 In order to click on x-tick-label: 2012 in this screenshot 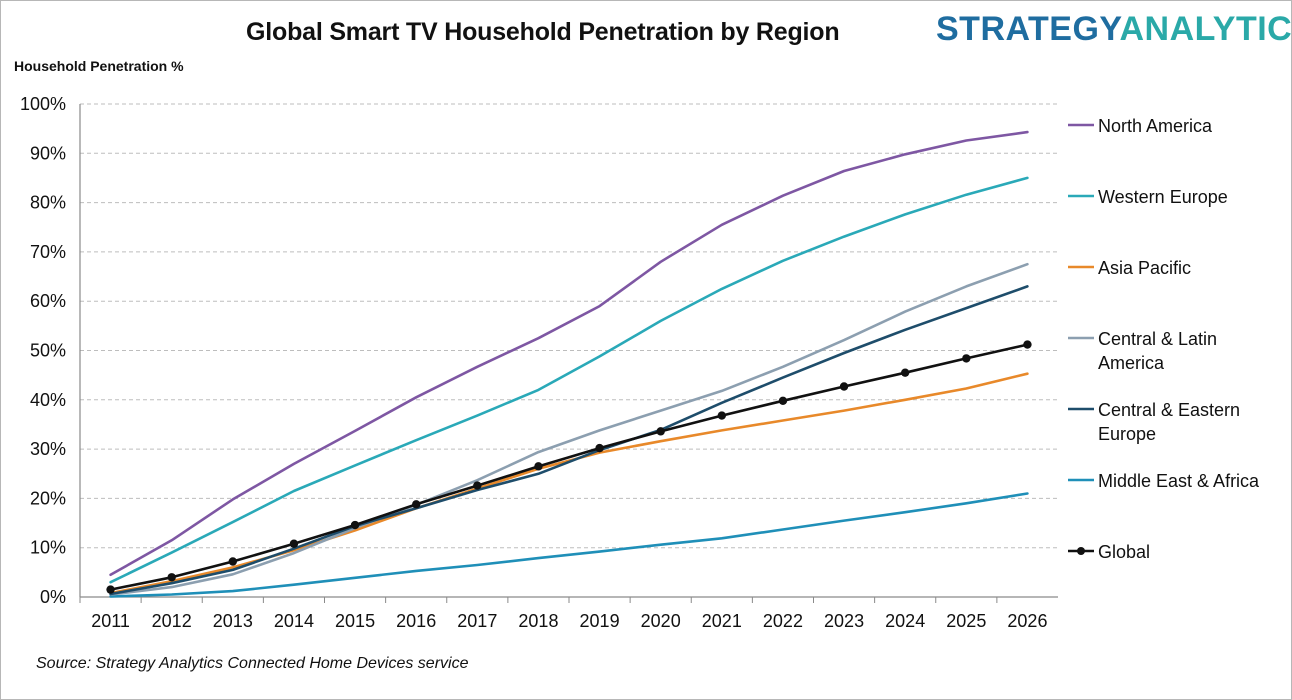, I will do `click(172, 621)`.